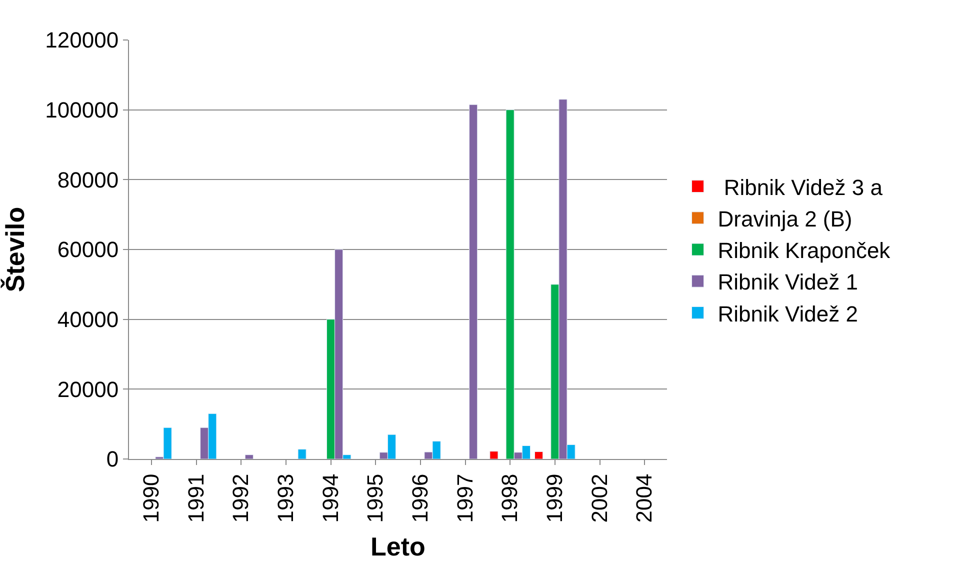  Describe the element at coordinates (151, 498) in the screenshot. I see `x-tick-label: 1990` at that location.